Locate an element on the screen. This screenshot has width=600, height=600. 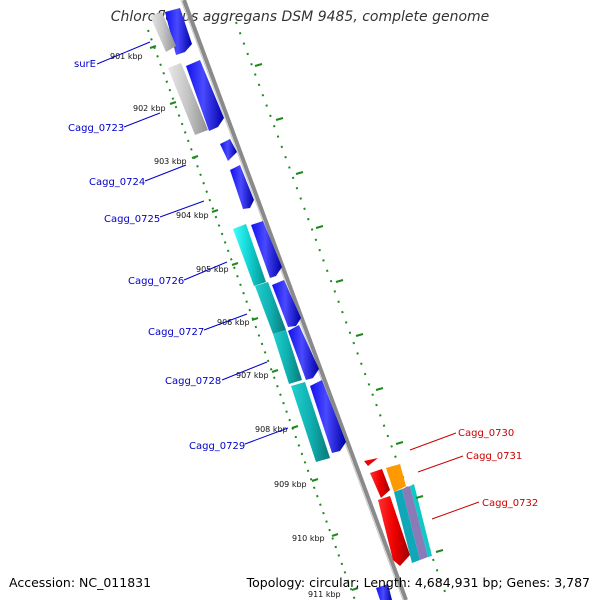
orange-feature is located at coordinates (396, 478).